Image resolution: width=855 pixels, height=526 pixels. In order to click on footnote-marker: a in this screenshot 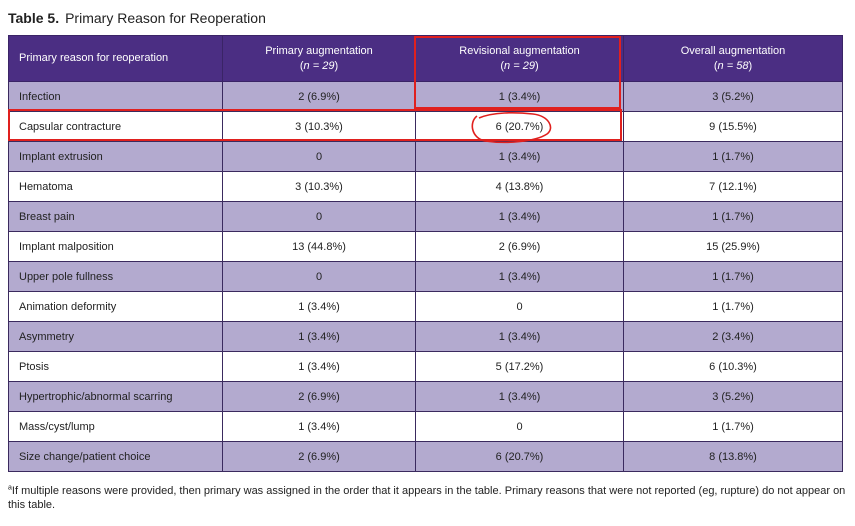, I will do `click(10, 488)`.